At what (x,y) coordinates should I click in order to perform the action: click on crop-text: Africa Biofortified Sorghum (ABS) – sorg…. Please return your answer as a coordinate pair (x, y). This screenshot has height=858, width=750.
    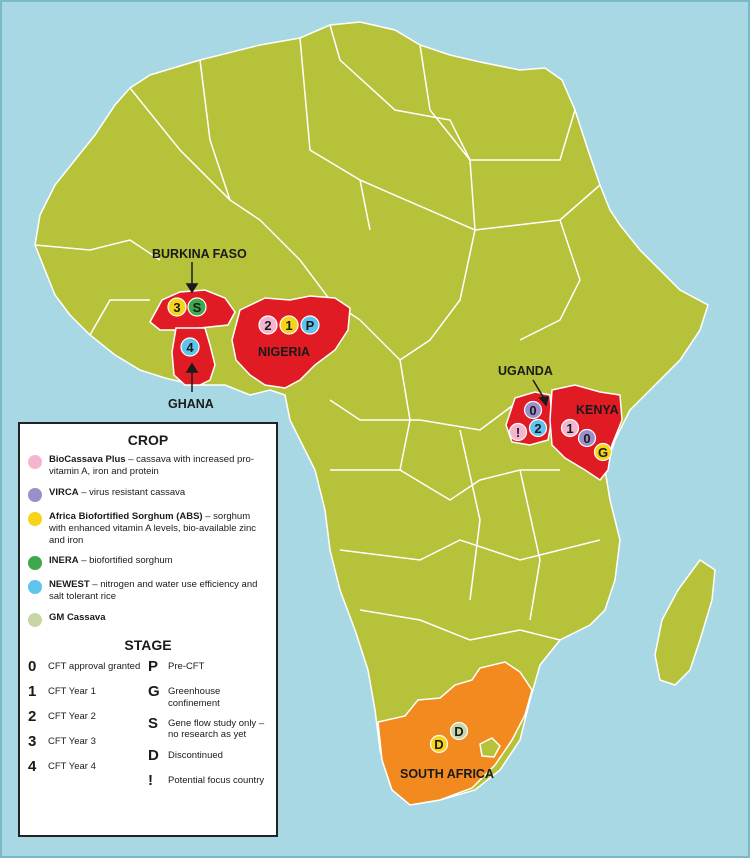
    Looking at the image, I should click on (153, 528).